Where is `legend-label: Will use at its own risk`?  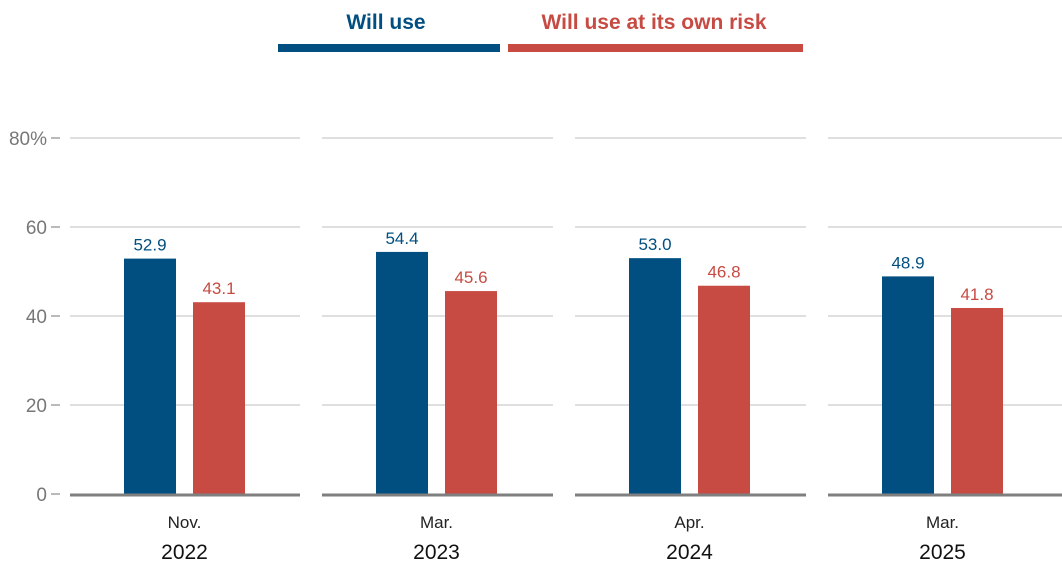 legend-label: Will use at its own risk is located at coordinates (653, 22).